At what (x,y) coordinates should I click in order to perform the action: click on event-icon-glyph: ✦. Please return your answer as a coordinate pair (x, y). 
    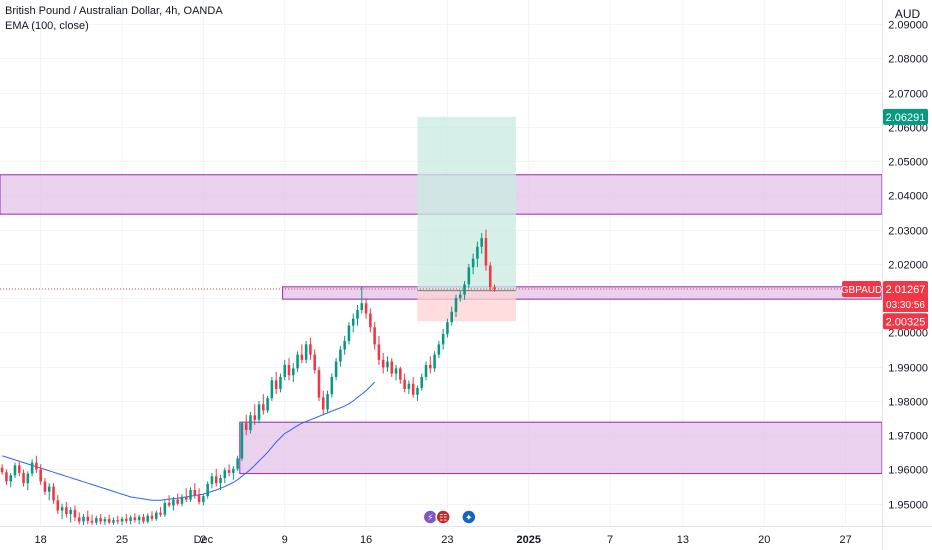
    Looking at the image, I should click on (469, 519).